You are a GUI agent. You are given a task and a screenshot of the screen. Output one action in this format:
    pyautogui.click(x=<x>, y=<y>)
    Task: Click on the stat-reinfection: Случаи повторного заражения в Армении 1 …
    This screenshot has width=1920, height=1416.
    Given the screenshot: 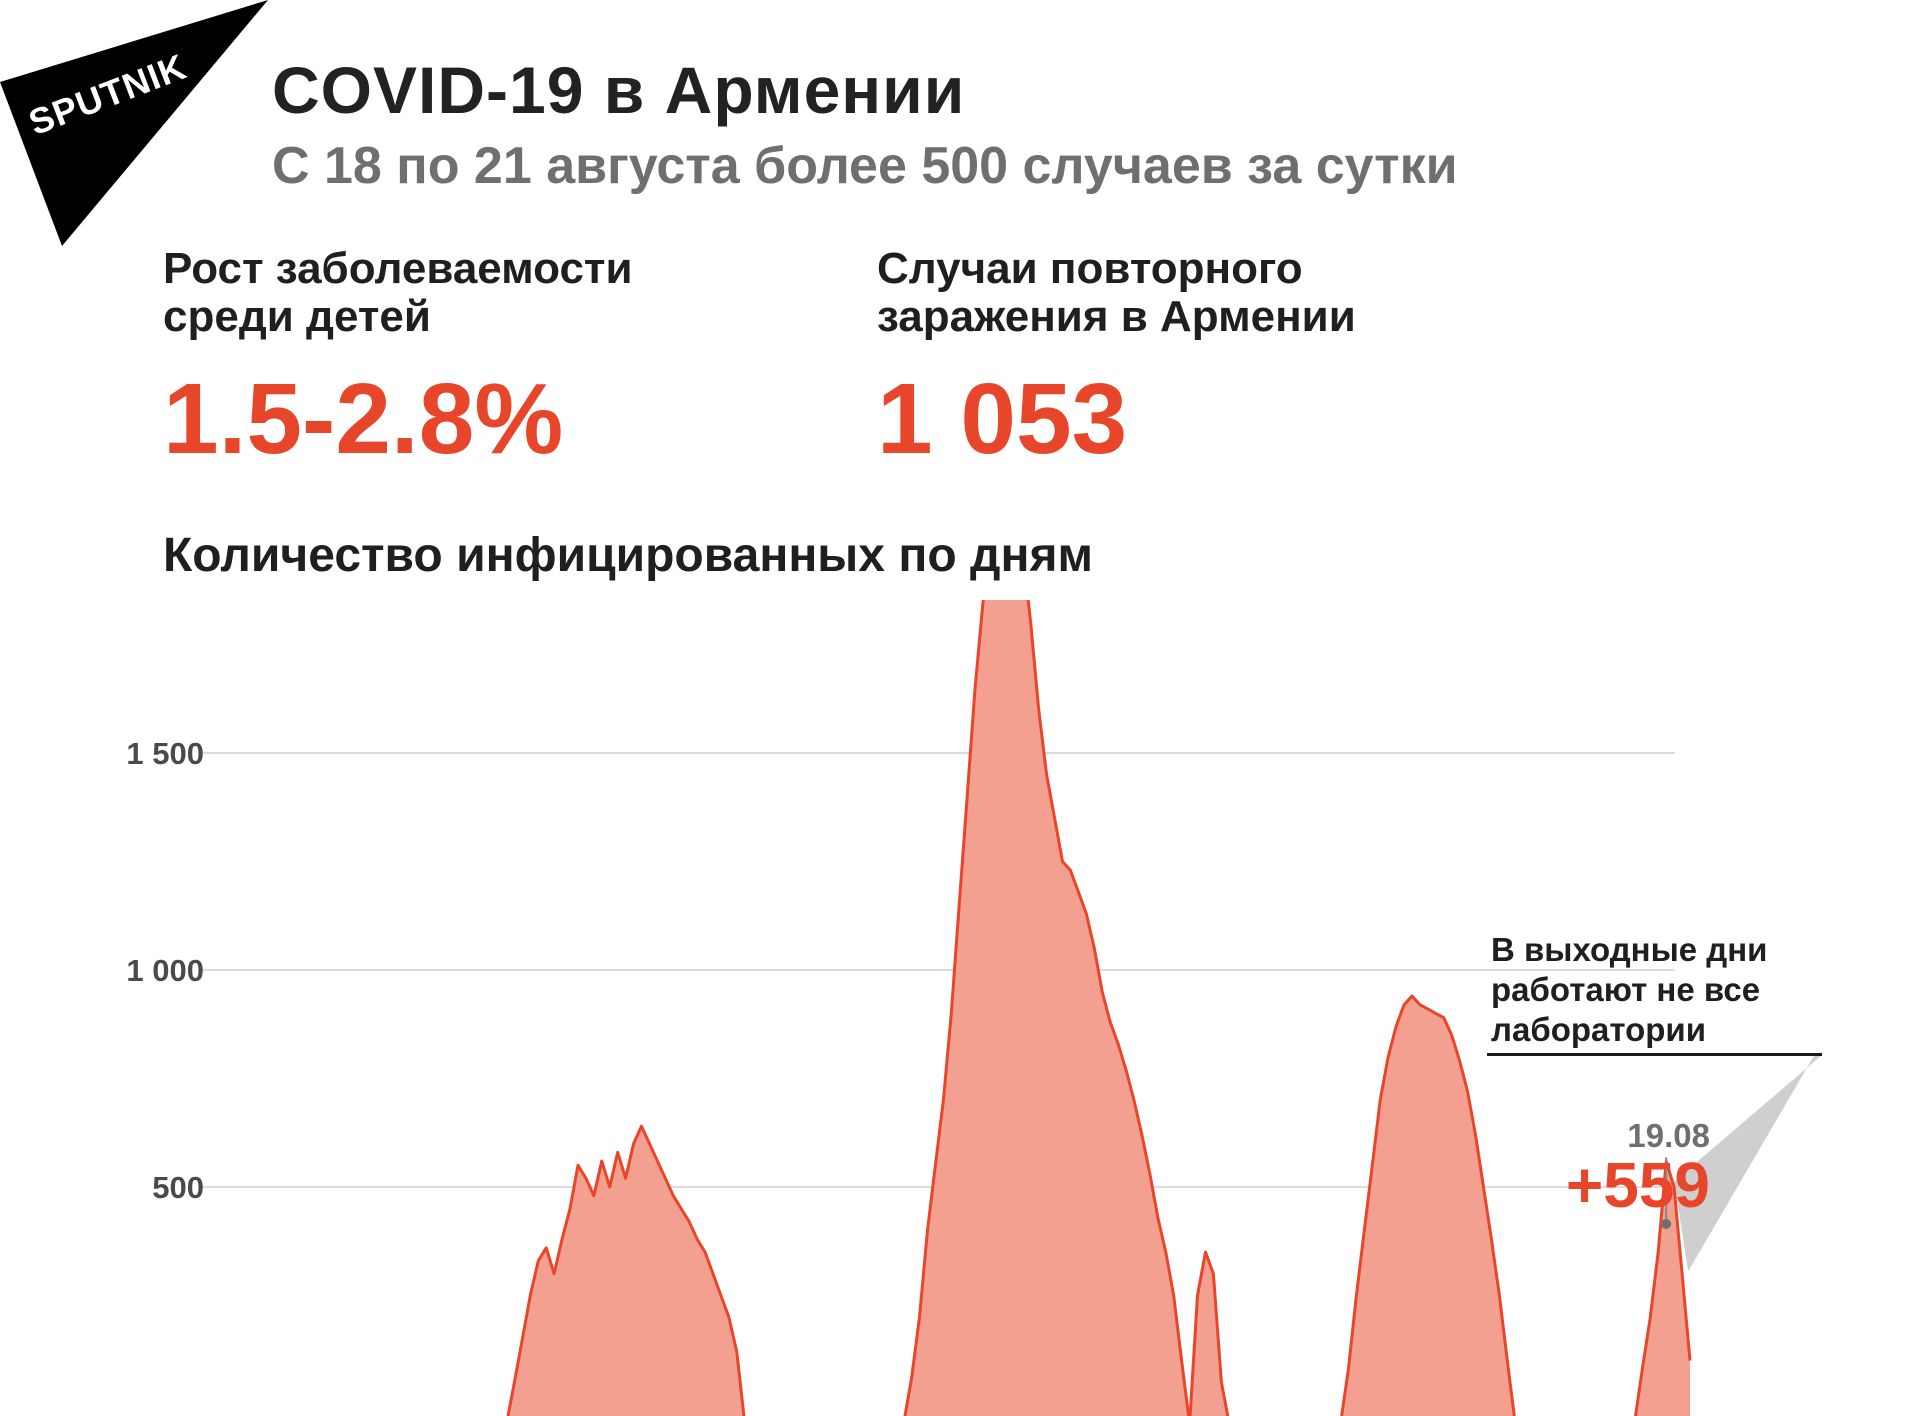 What is the action you would take?
    pyautogui.click(x=1227, y=359)
    